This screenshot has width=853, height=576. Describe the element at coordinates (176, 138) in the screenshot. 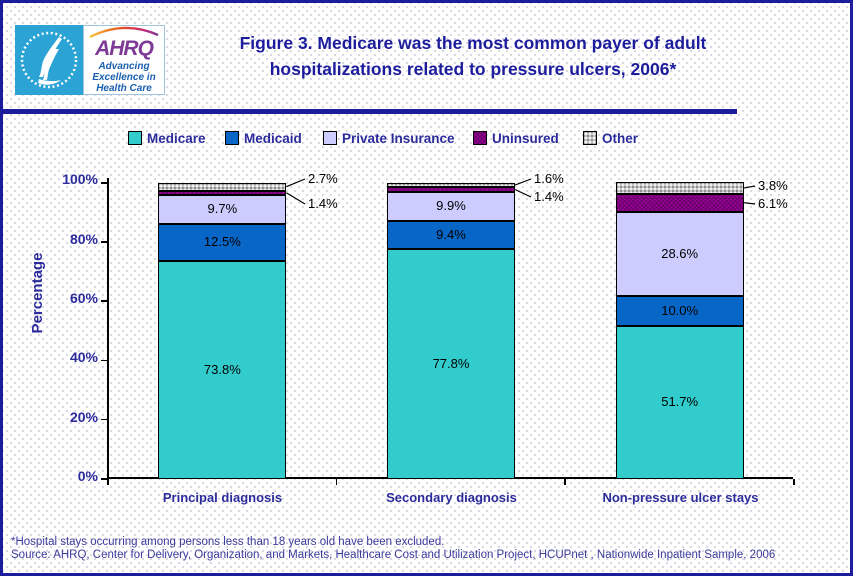

I see `legend-label: Medicare` at that location.